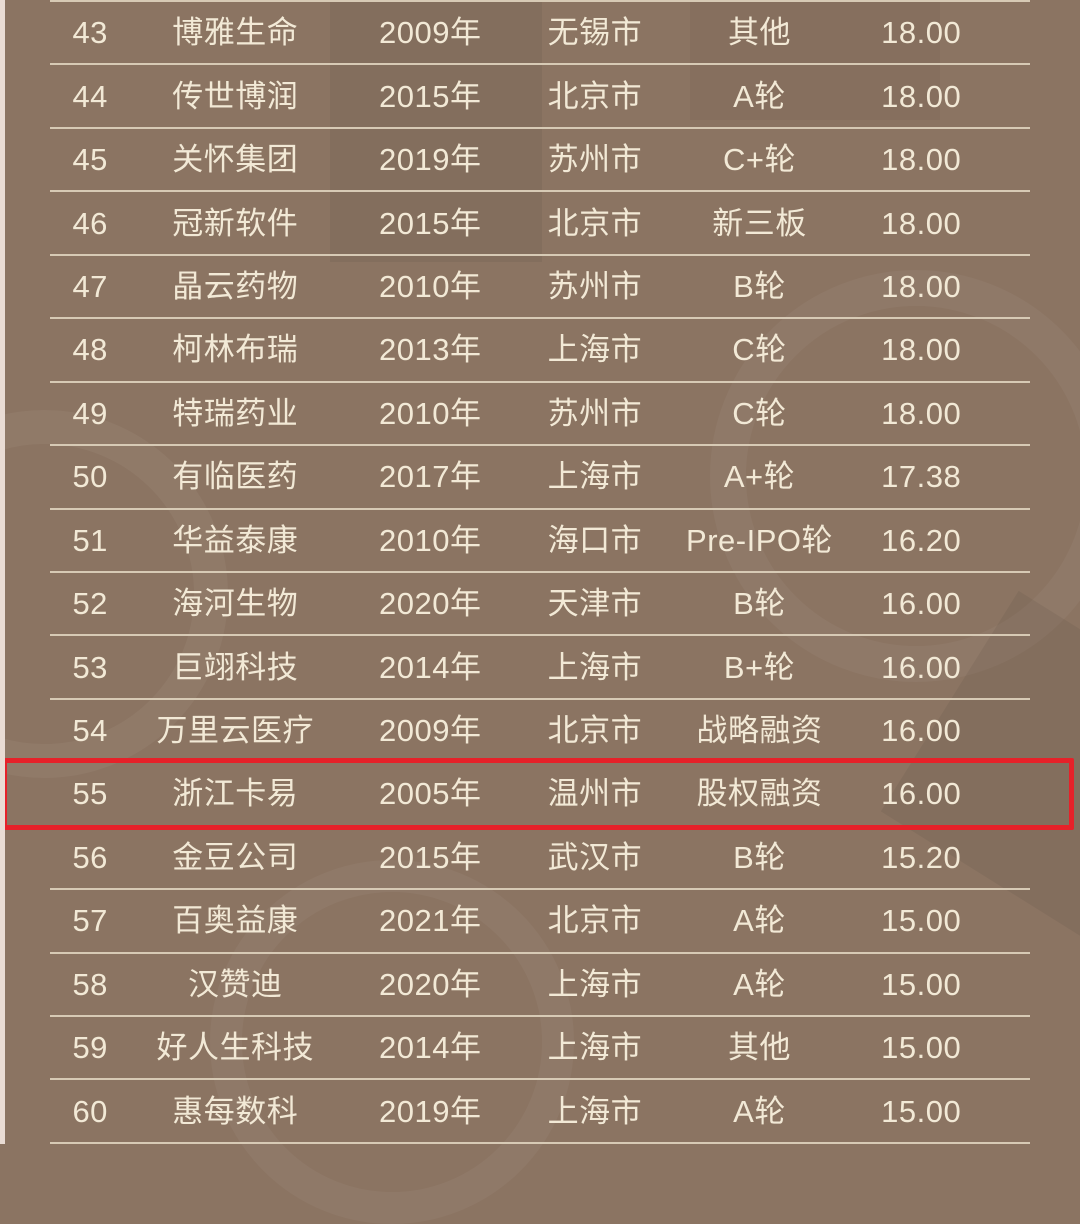 Image resolution: width=1080 pixels, height=1224 pixels. Describe the element at coordinates (90, 96) in the screenshot. I see `rank-cell: 44` at that location.